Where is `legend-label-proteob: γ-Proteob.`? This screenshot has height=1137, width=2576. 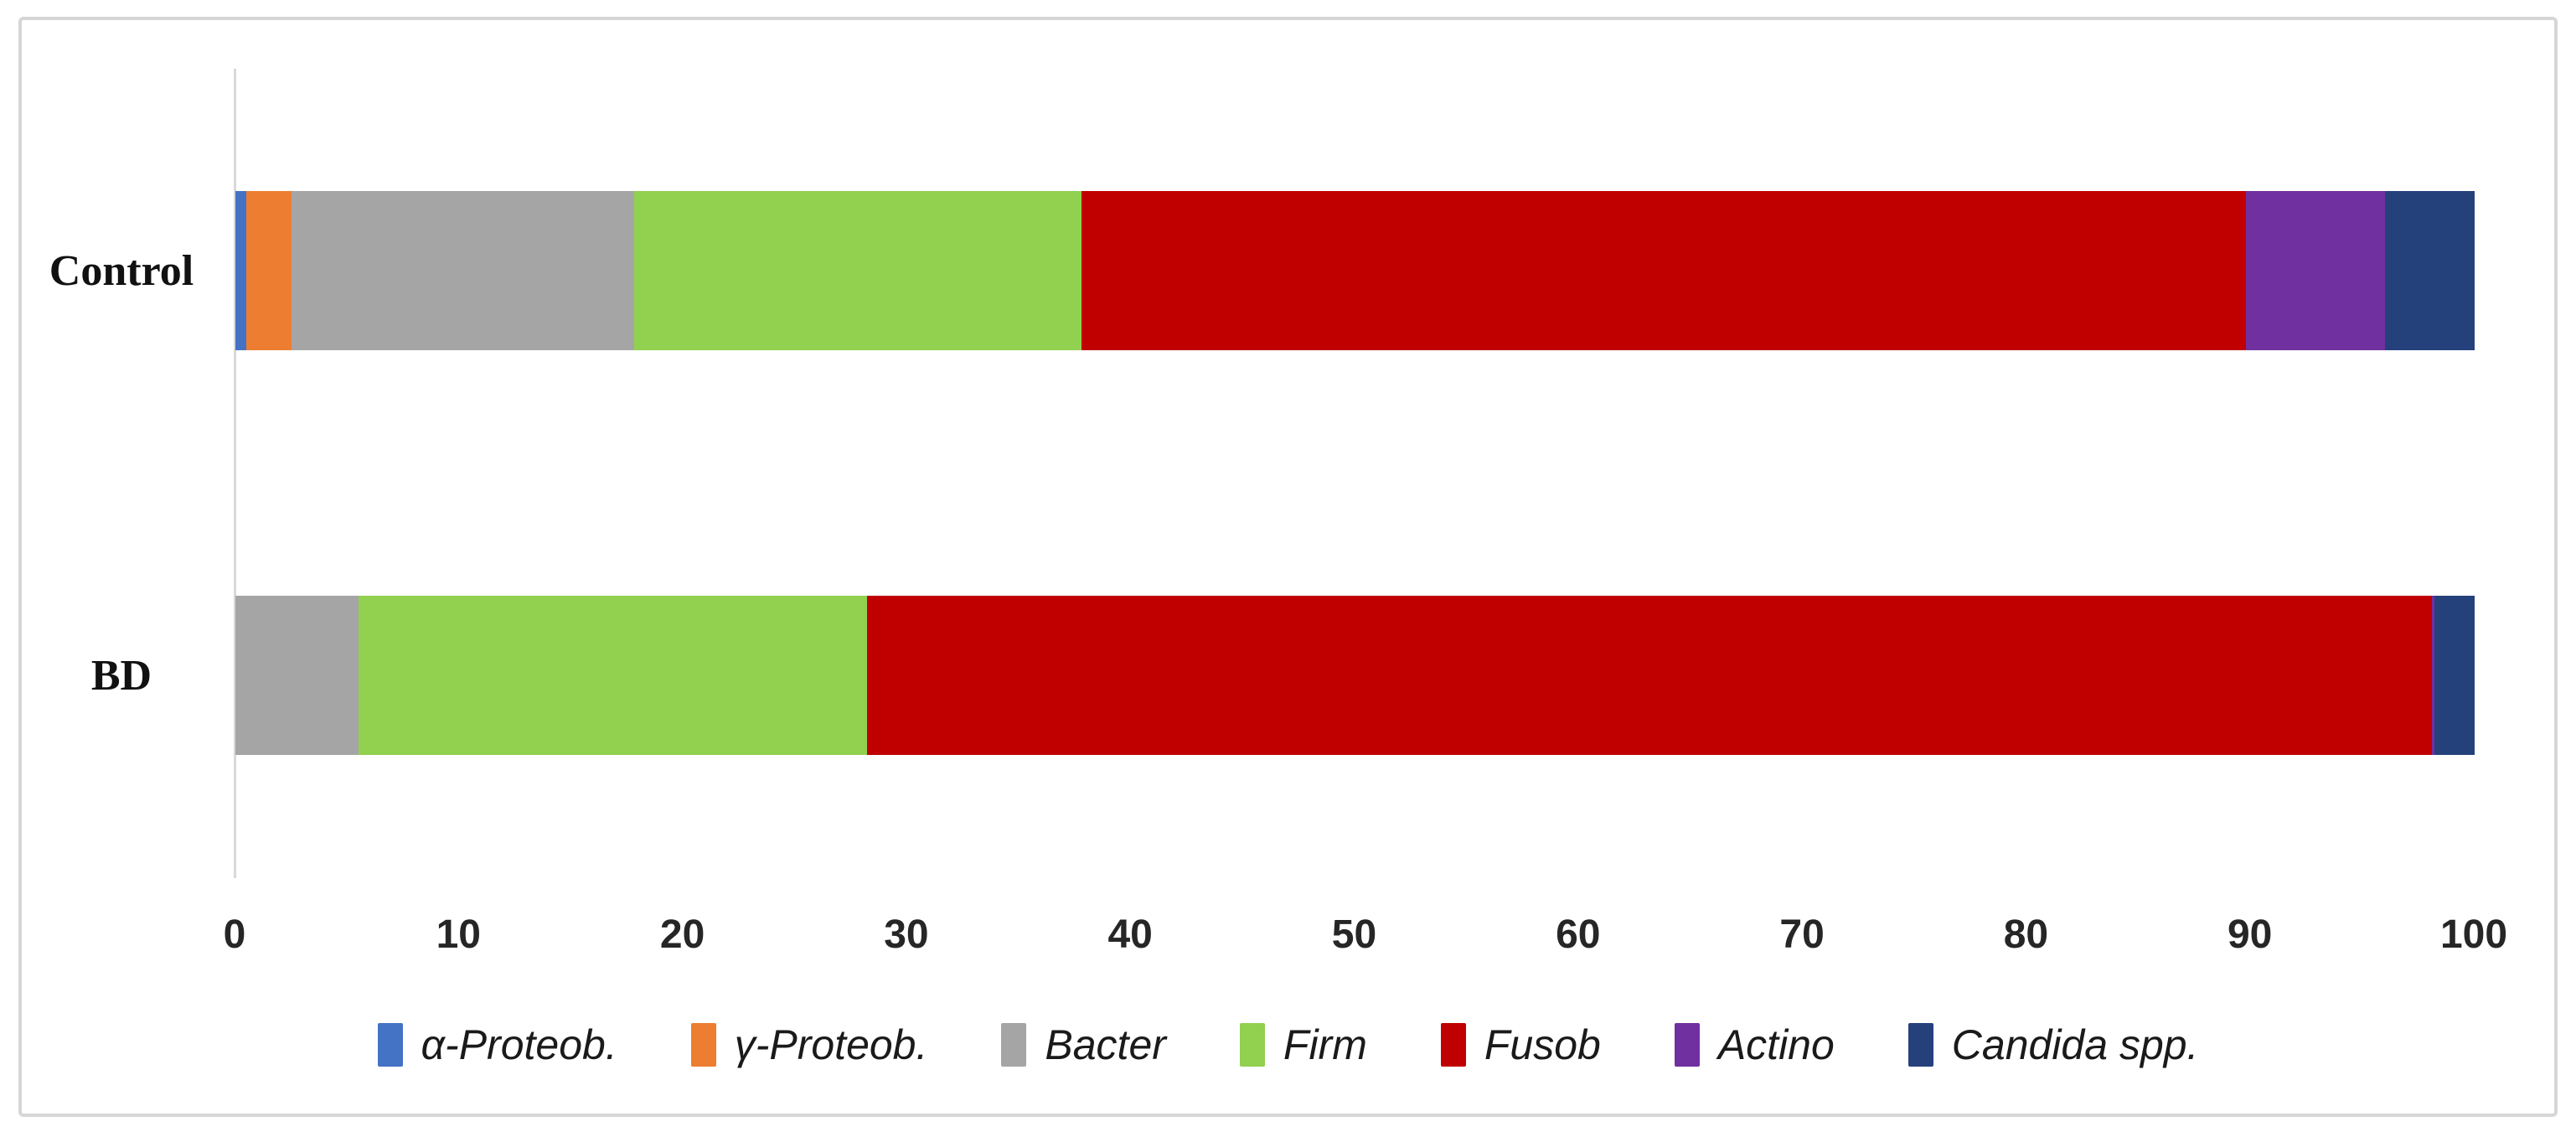
legend-label-proteob: γ-Proteob. is located at coordinates (831, 1044).